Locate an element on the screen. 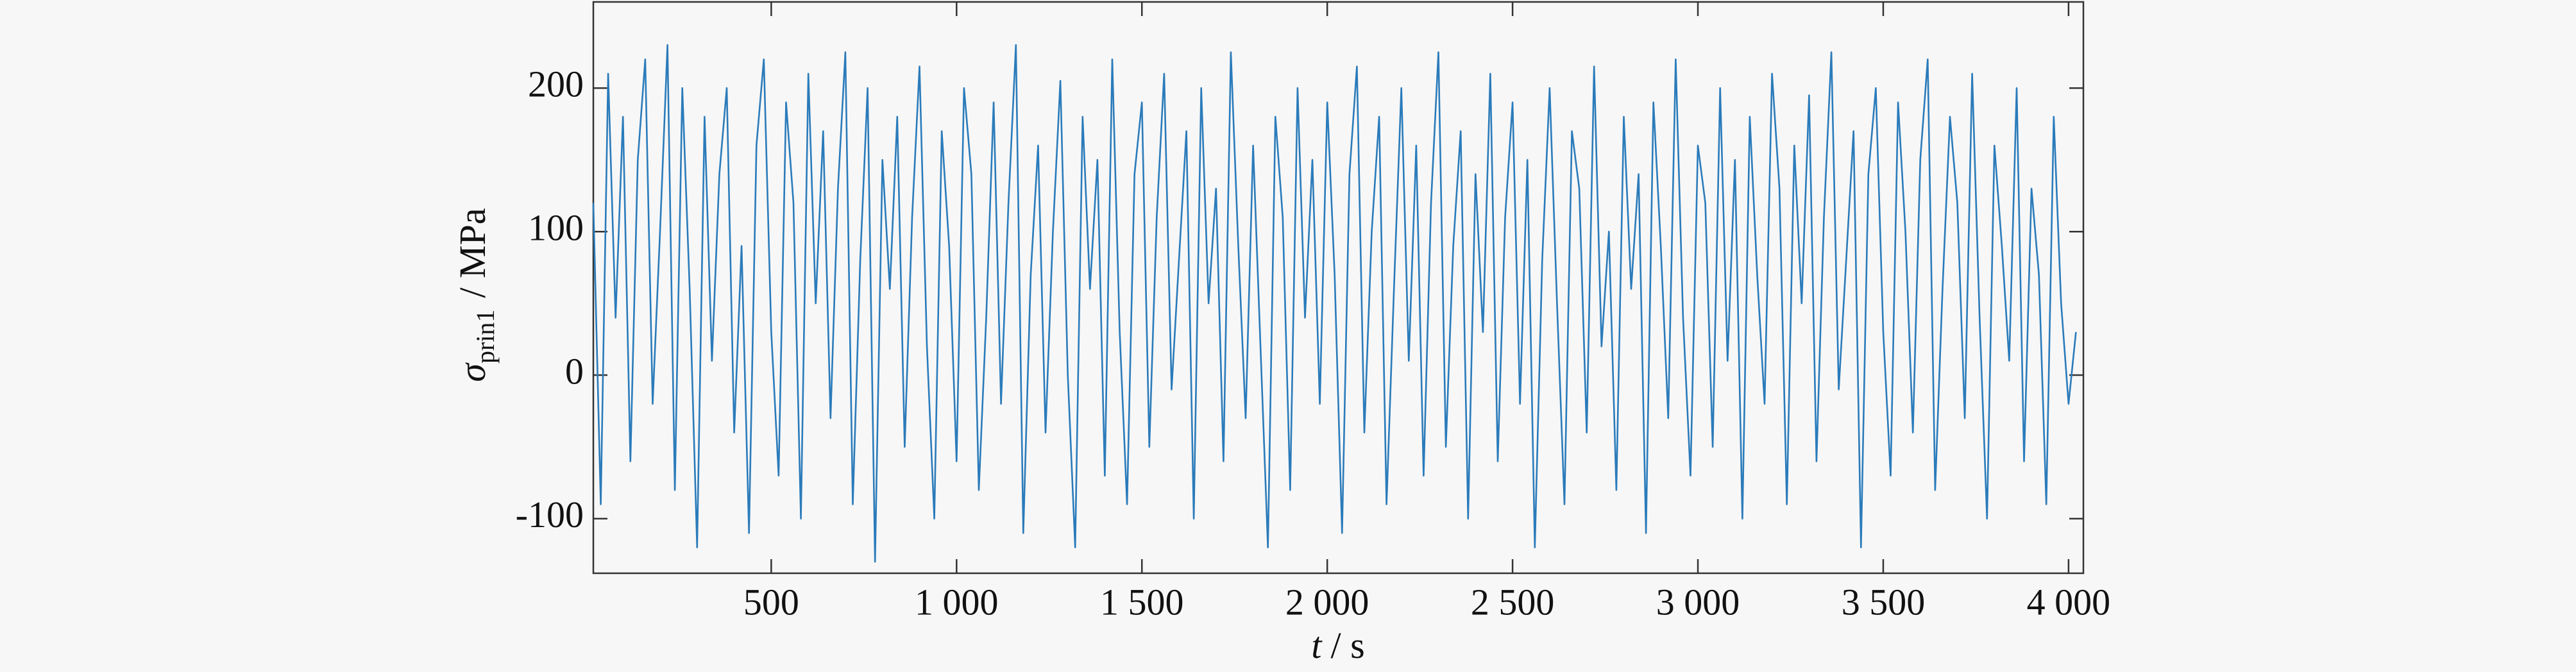  x-axis-label: t / s is located at coordinates (1337, 645).